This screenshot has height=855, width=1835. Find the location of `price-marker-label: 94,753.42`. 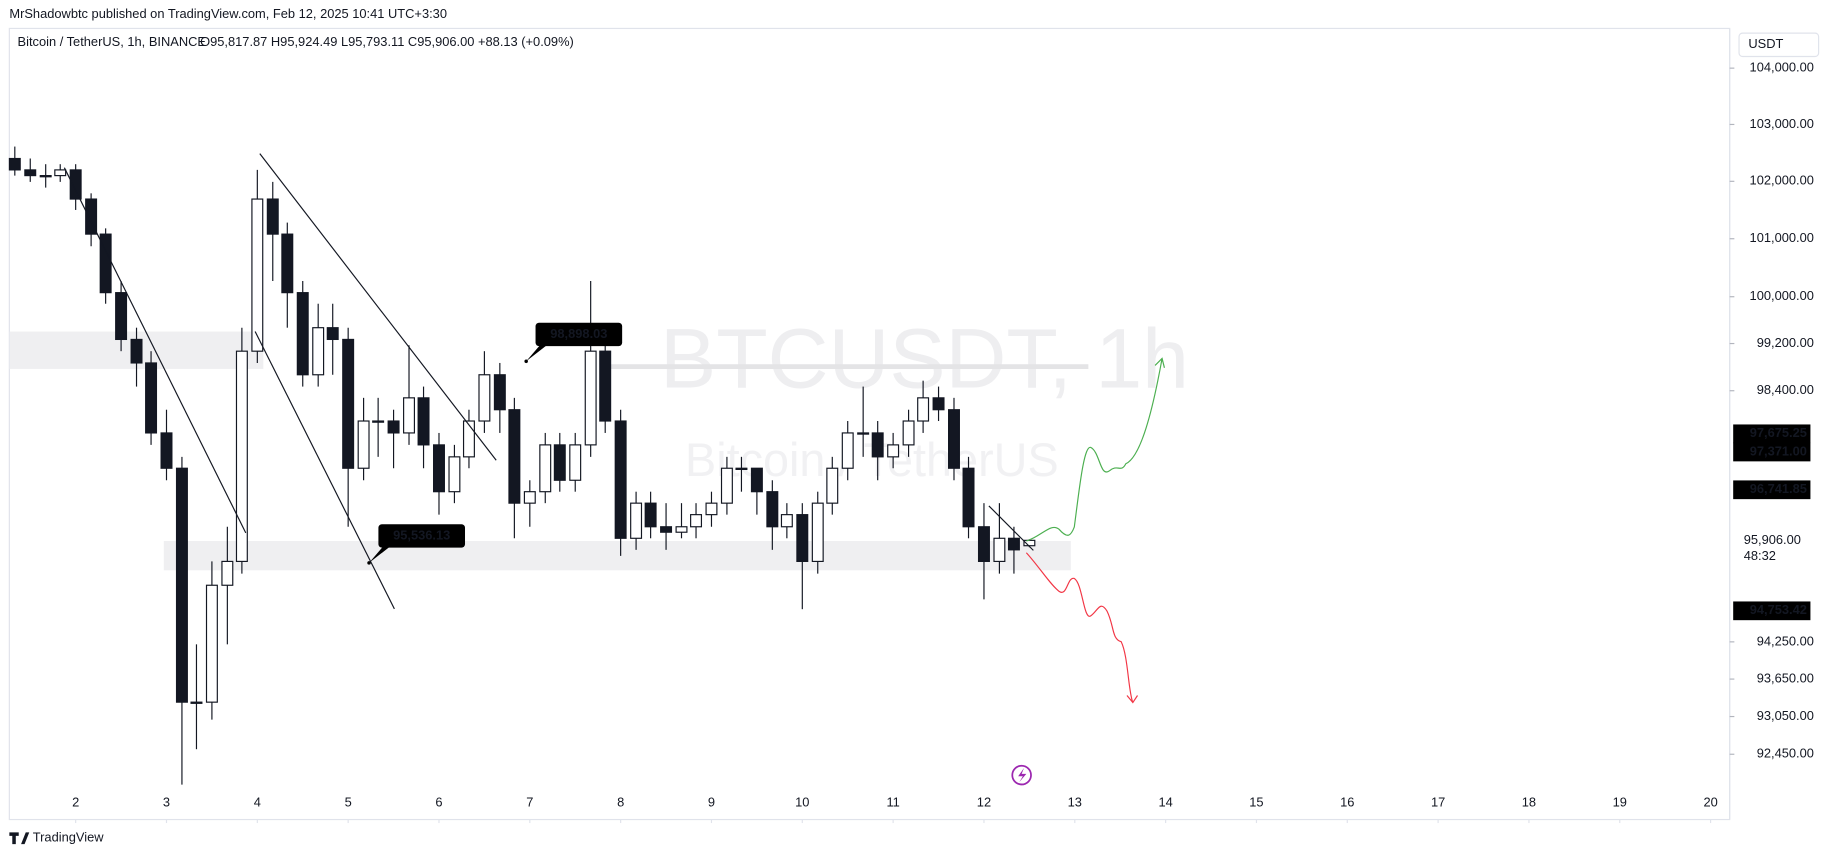

price-marker-label: 94,753.42 is located at coordinates (1778, 609).